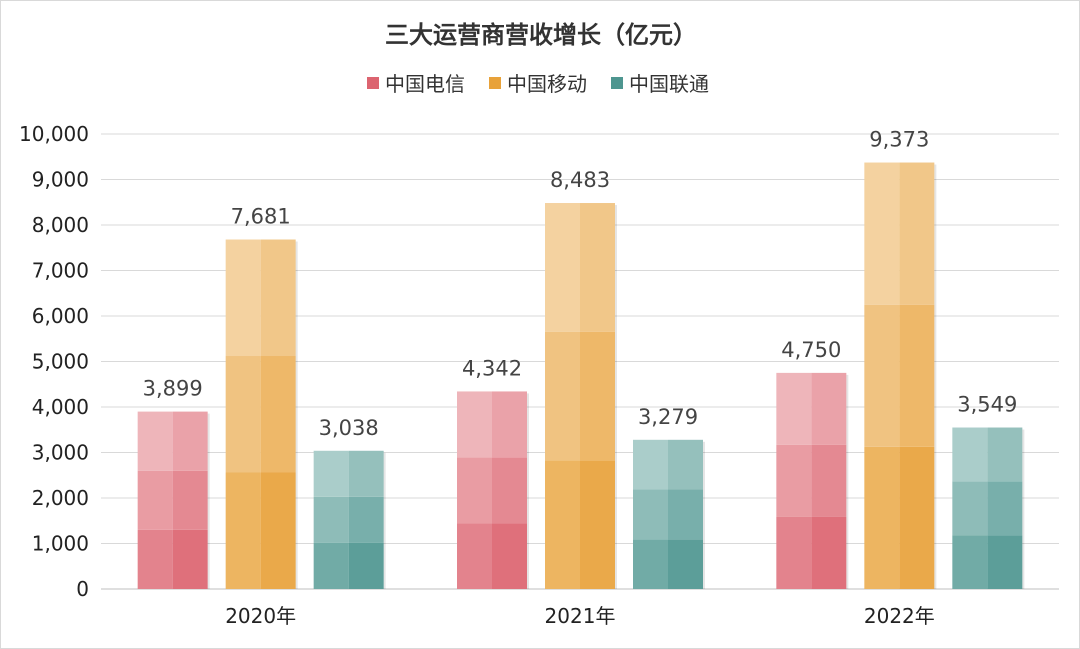  Describe the element at coordinates (173, 389) in the screenshot. I see `data-label-telecom-1: 3,899` at that location.